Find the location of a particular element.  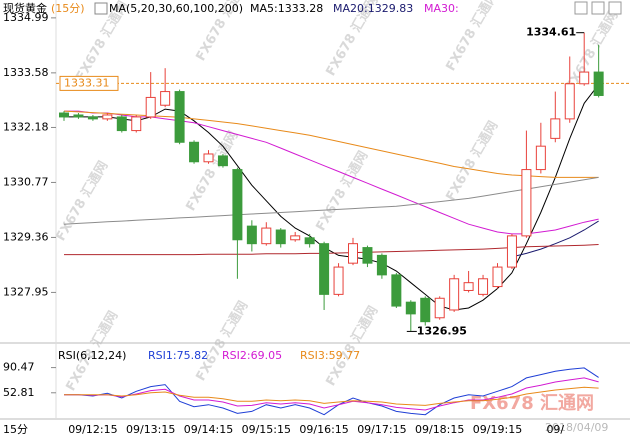

y-tick-label: 1330.77 is located at coordinates (26, 181).